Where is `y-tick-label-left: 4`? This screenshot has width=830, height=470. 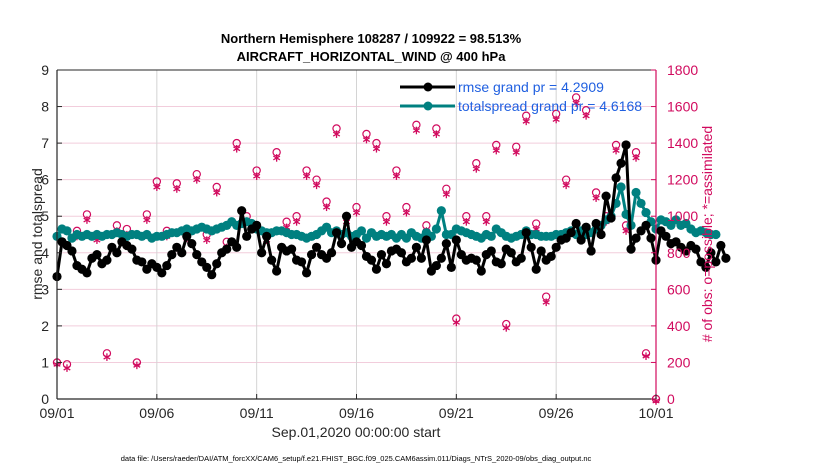 y-tick-label-left: 4 is located at coordinates (45, 253).